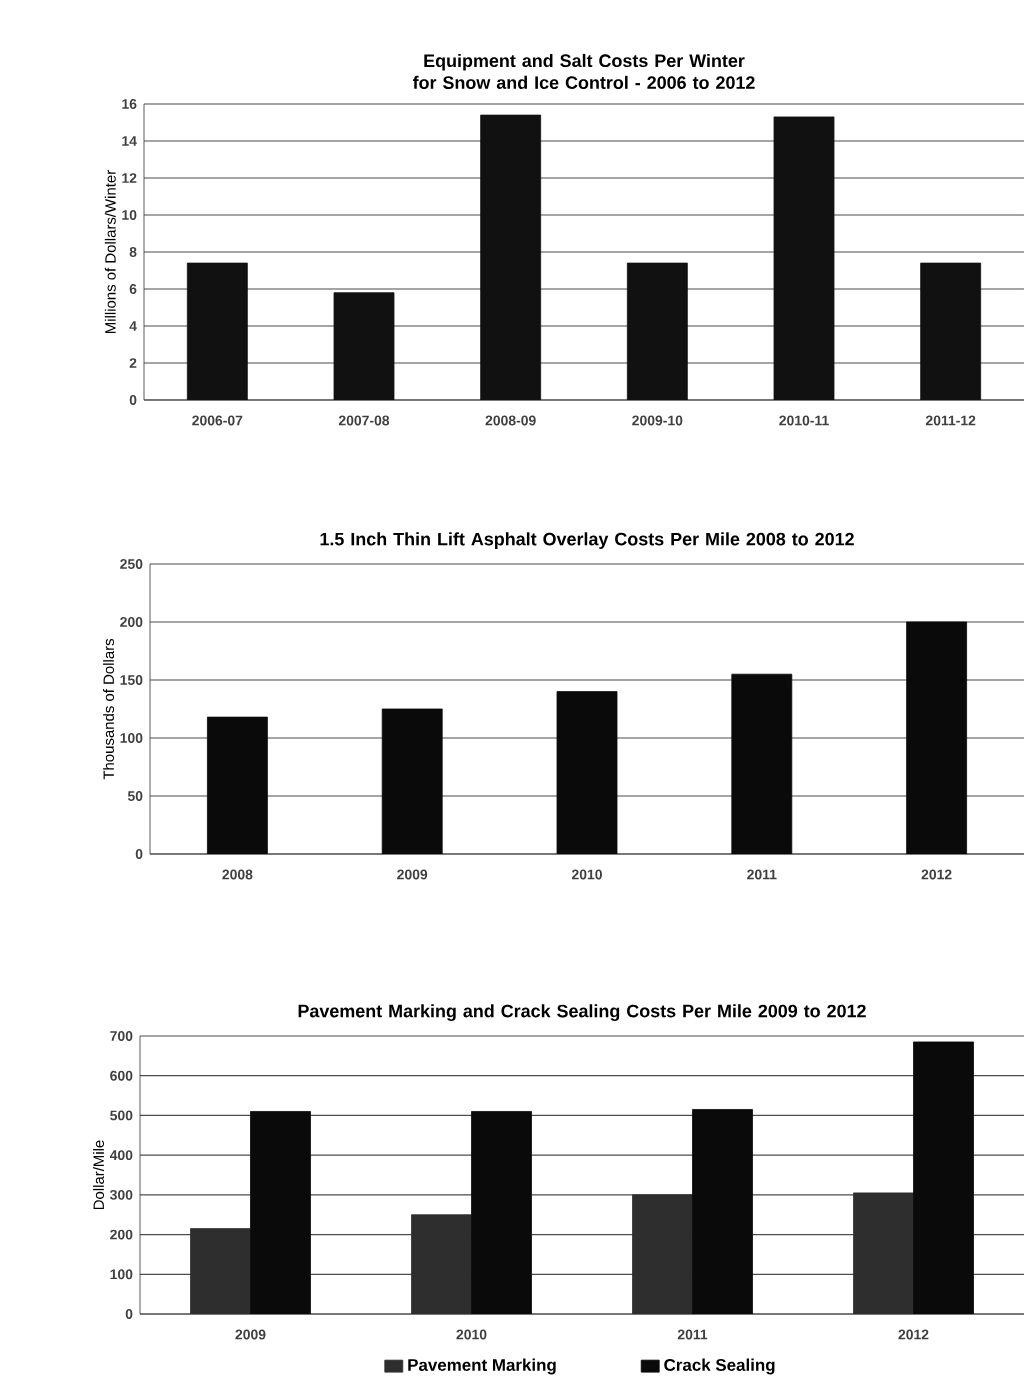 The height and width of the screenshot is (1384, 1036). I want to click on chart-title: 1.5 Inch Thin Lift Asphalt Overlay Costs Per Mile 2008 to 2012, so click(587, 540).